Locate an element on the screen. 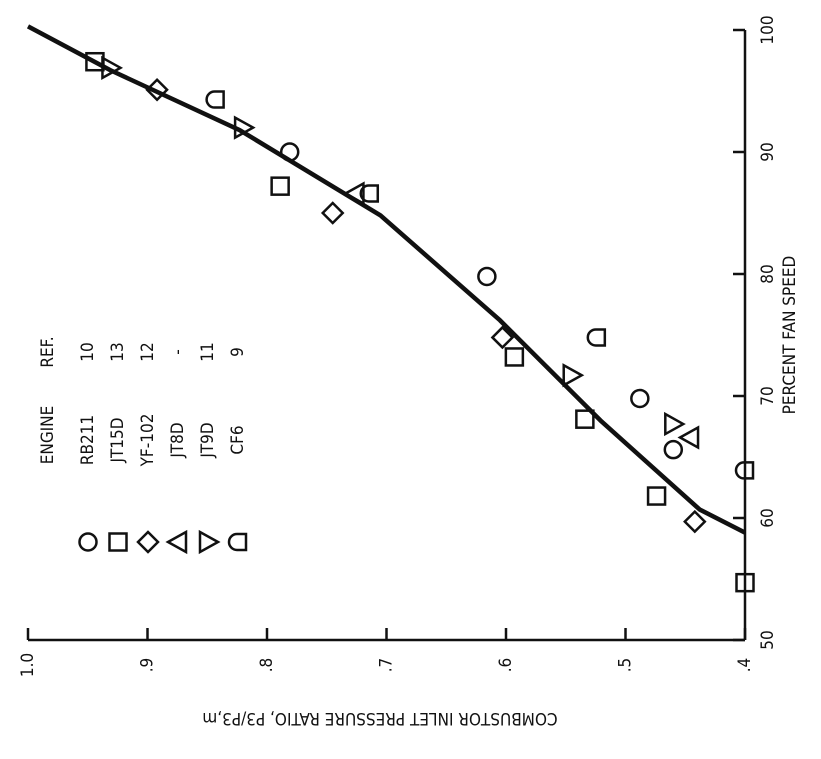  x-tick-label: 100 is located at coordinates (768, 29).